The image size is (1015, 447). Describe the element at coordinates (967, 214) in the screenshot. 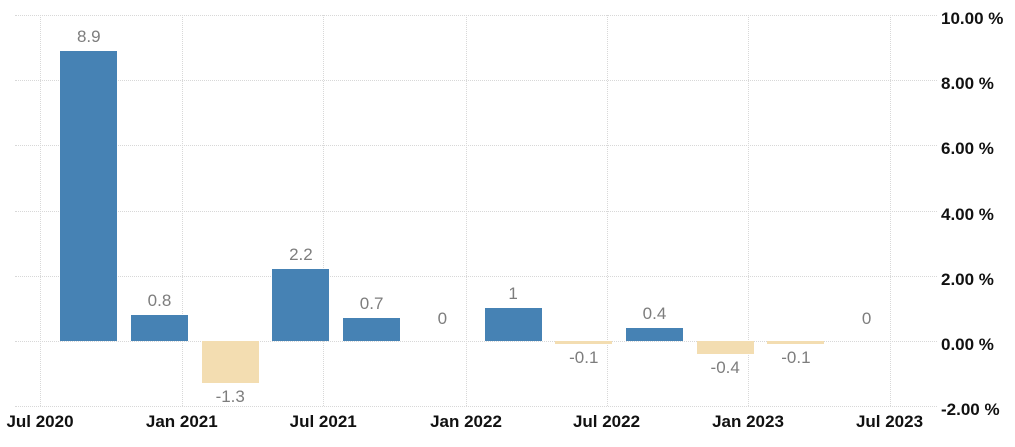

I see `y-axis-tick-label: 4.00 %` at that location.